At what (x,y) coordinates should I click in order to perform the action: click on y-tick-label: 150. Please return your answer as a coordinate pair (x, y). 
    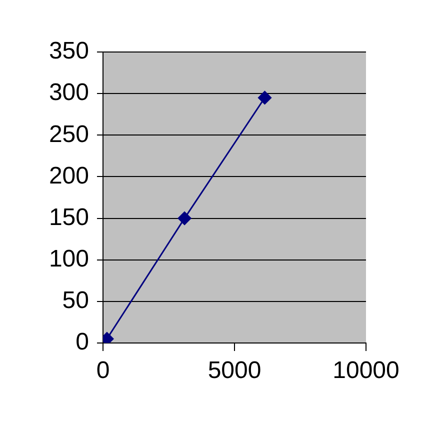
    Looking at the image, I should click on (68, 217).